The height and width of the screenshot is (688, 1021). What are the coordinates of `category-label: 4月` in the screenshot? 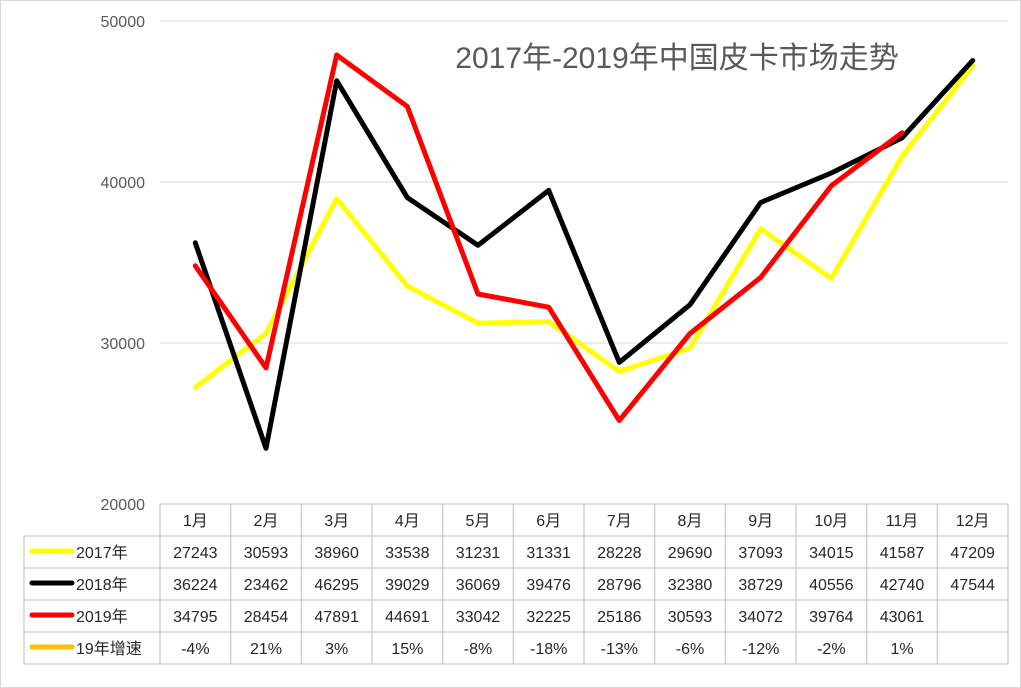 It's located at (407, 521).